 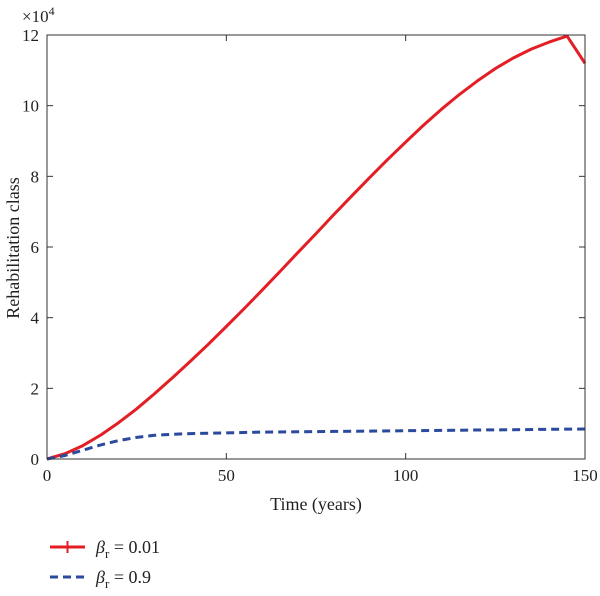 I want to click on y-tick-label: 8, so click(x=35, y=176).